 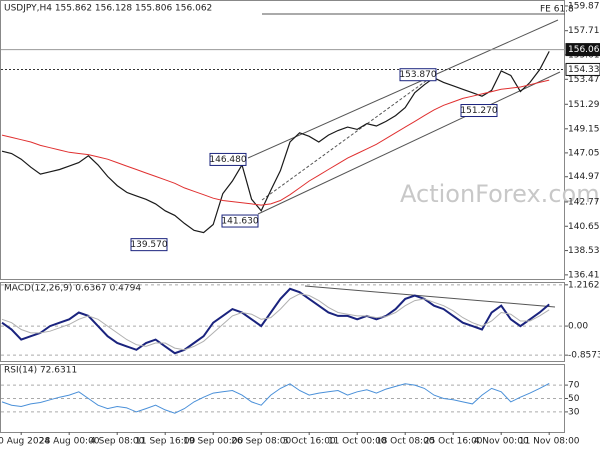 I want to click on x-tick-label: 20 Aug 2024, so click(x=25, y=442).